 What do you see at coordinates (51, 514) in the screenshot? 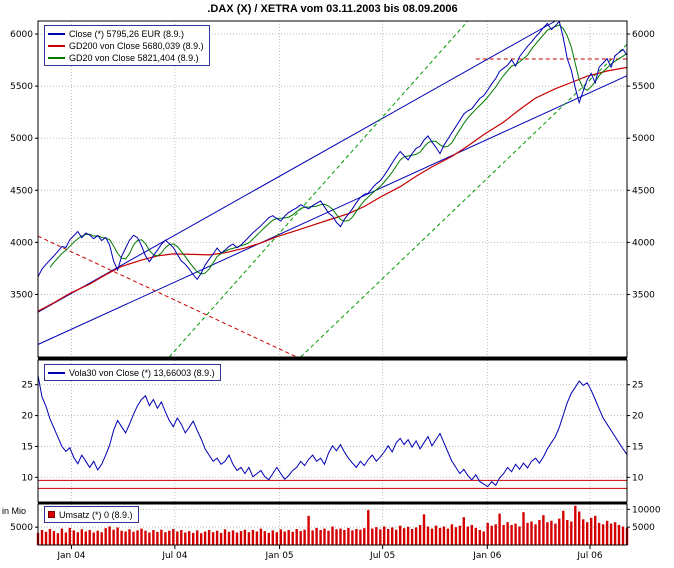
I see `volume-bar-swatch` at bounding box center [51, 514].